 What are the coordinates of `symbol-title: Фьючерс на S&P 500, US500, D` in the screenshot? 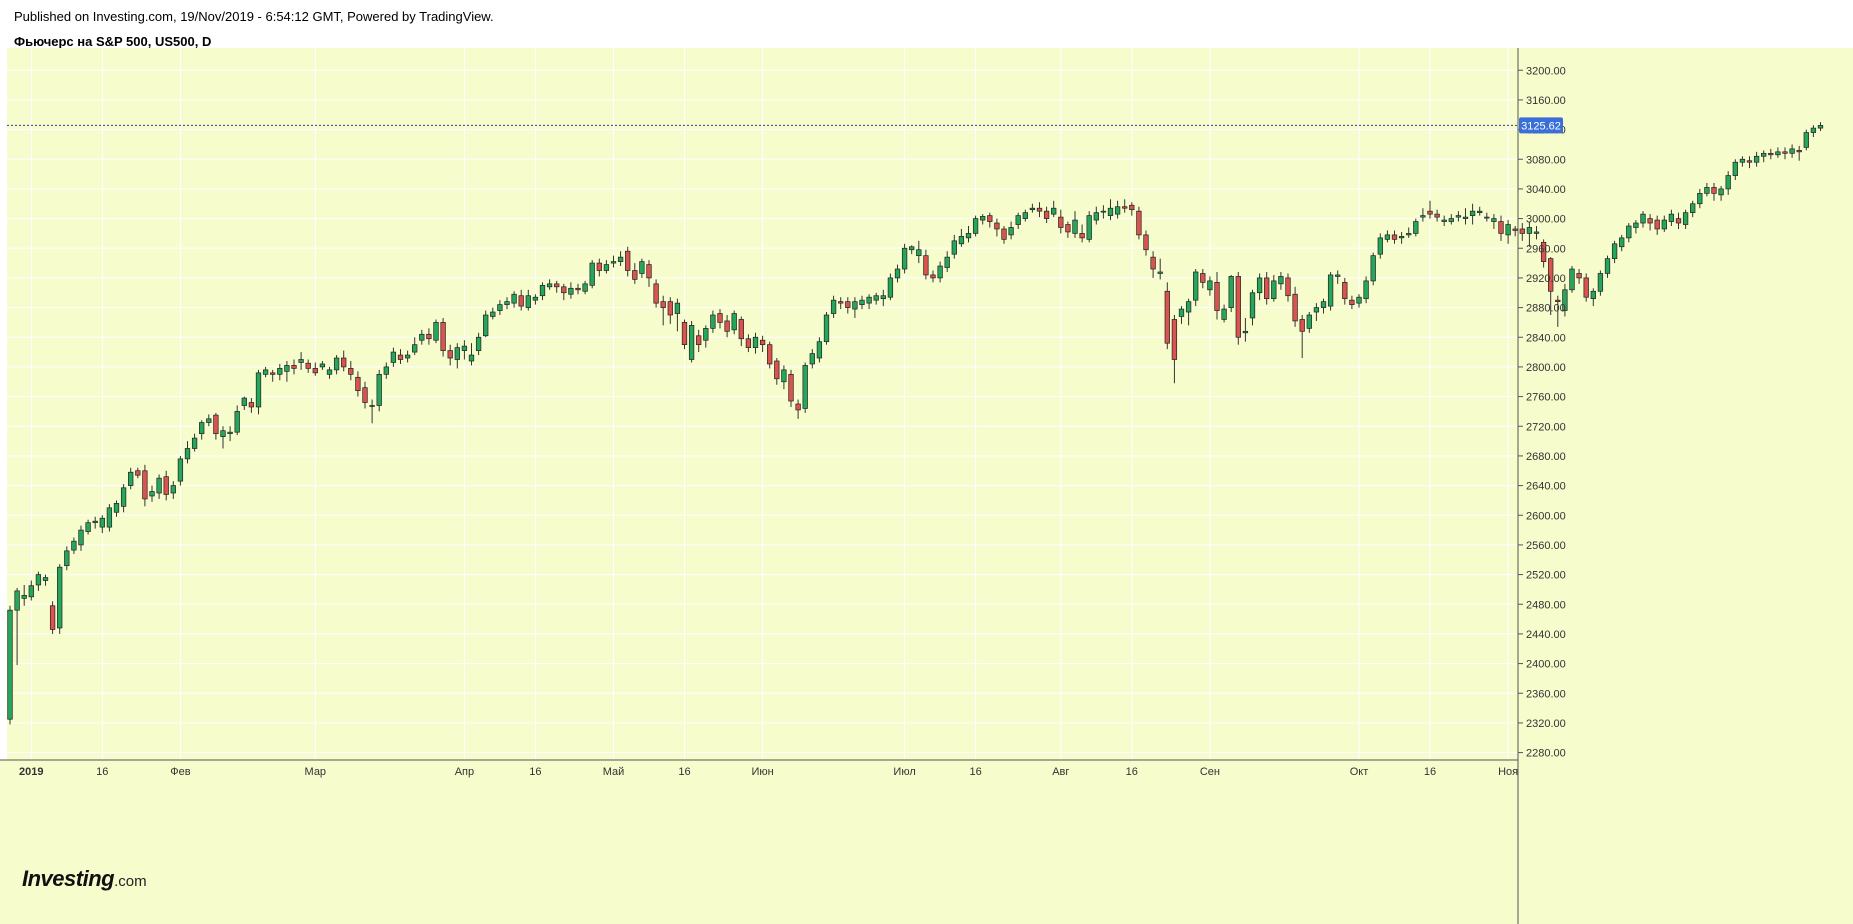 It's located at (113, 41).